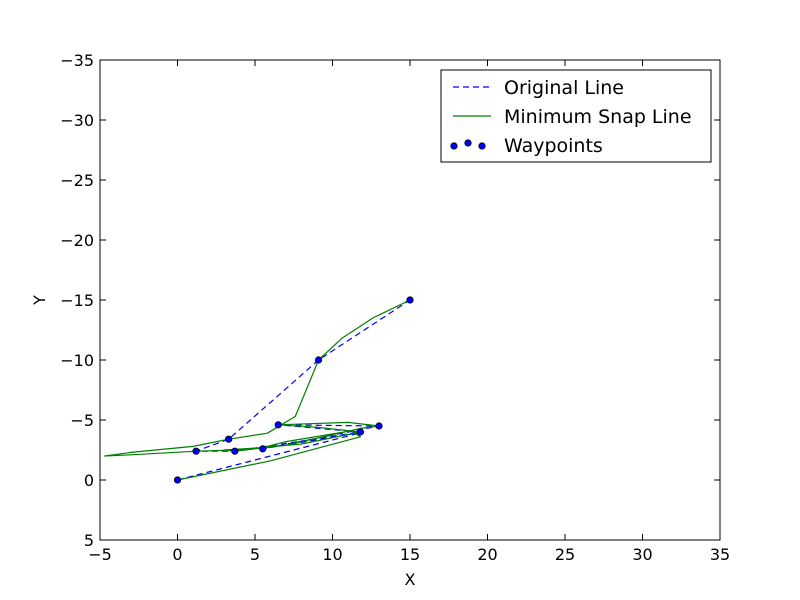 This screenshot has width=800, height=600. I want to click on y-tick-label: −30, so click(77, 120).